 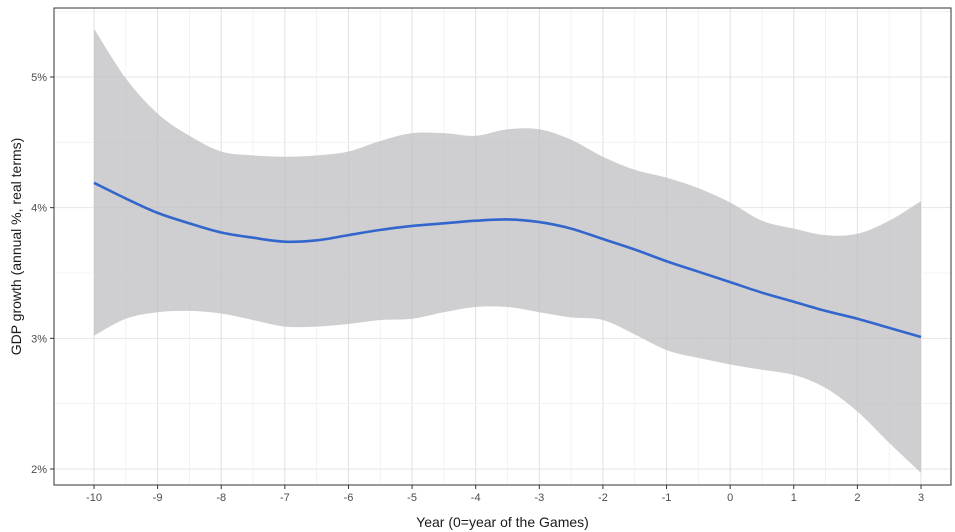 I want to click on y-tick-label: 3%, so click(x=39, y=339).